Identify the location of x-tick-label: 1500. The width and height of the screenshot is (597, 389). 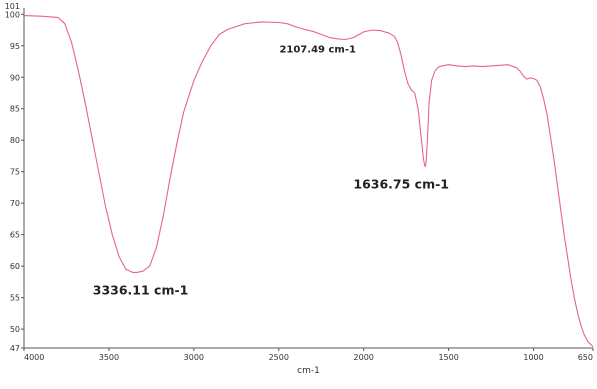
(448, 357).